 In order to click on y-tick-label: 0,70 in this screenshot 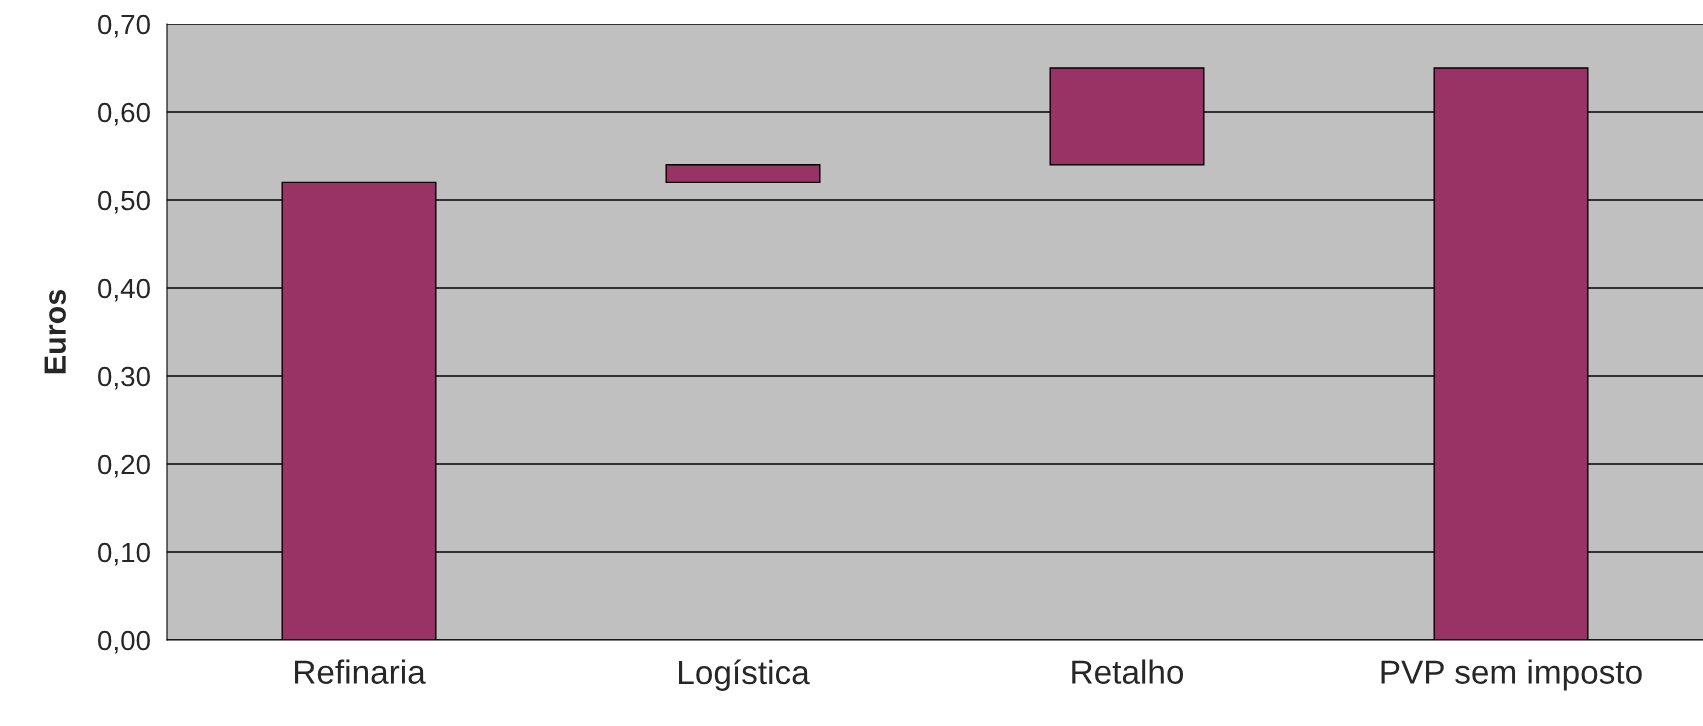, I will do `click(124, 26)`.